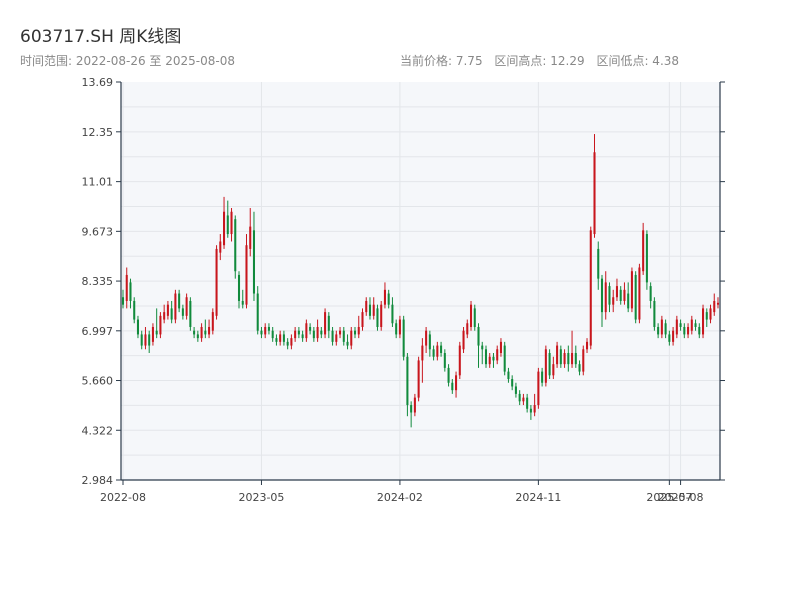 The width and height of the screenshot is (800, 600). Describe the element at coordinates (441, 61) in the screenshot. I see `current-price: 当前价格: 7.75` at that location.